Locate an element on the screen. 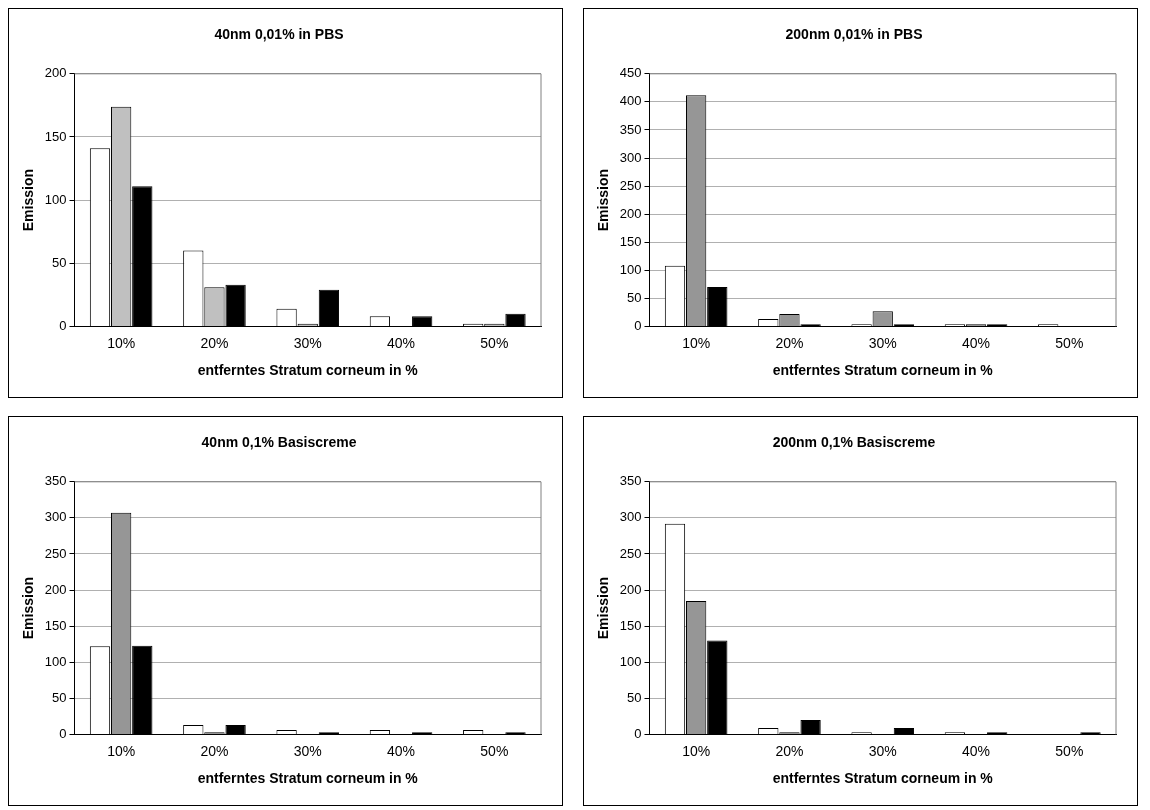  chart-title: 200nm 0,01% in PBS is located at coordinates (854, 34).